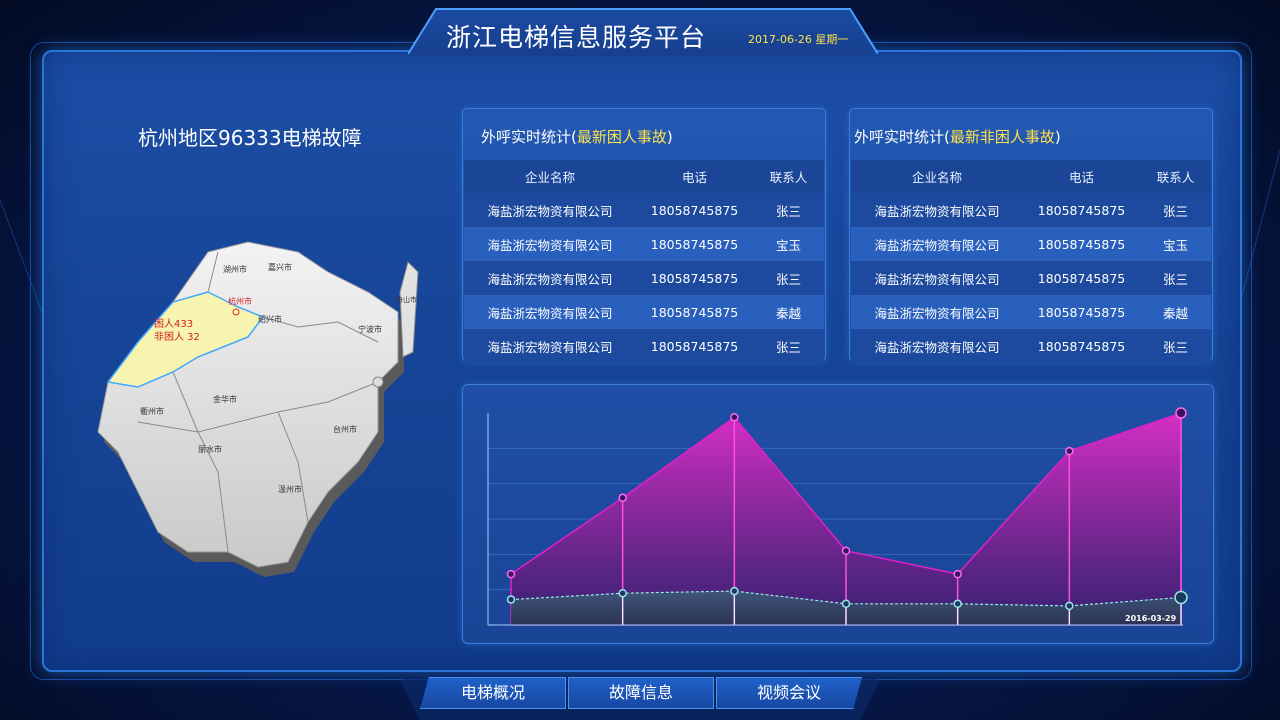 The height and width of the screenshot is (720, 1280). I want to click on hangzhou-marker-icon, so click(236, 312).